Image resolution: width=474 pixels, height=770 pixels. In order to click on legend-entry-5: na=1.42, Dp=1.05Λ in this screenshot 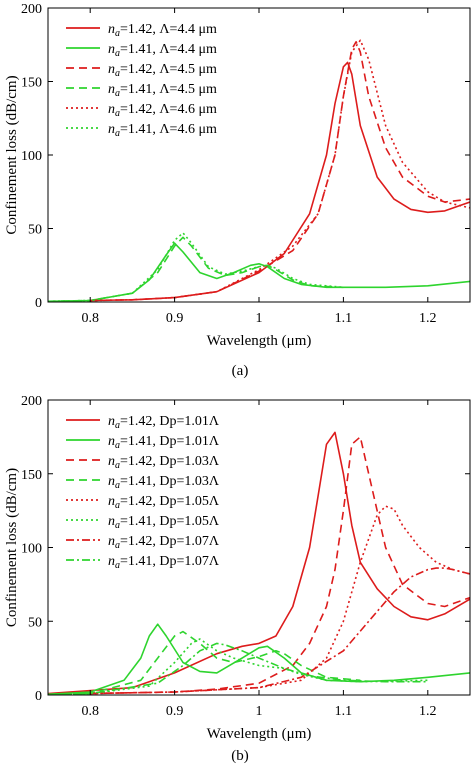, I will do `click(164, 502)`.